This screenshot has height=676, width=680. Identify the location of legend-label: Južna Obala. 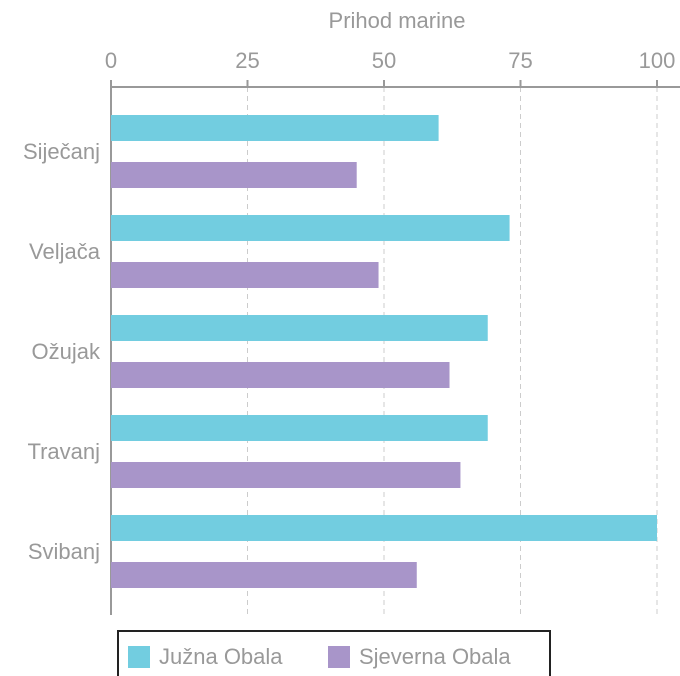
(221, 656).